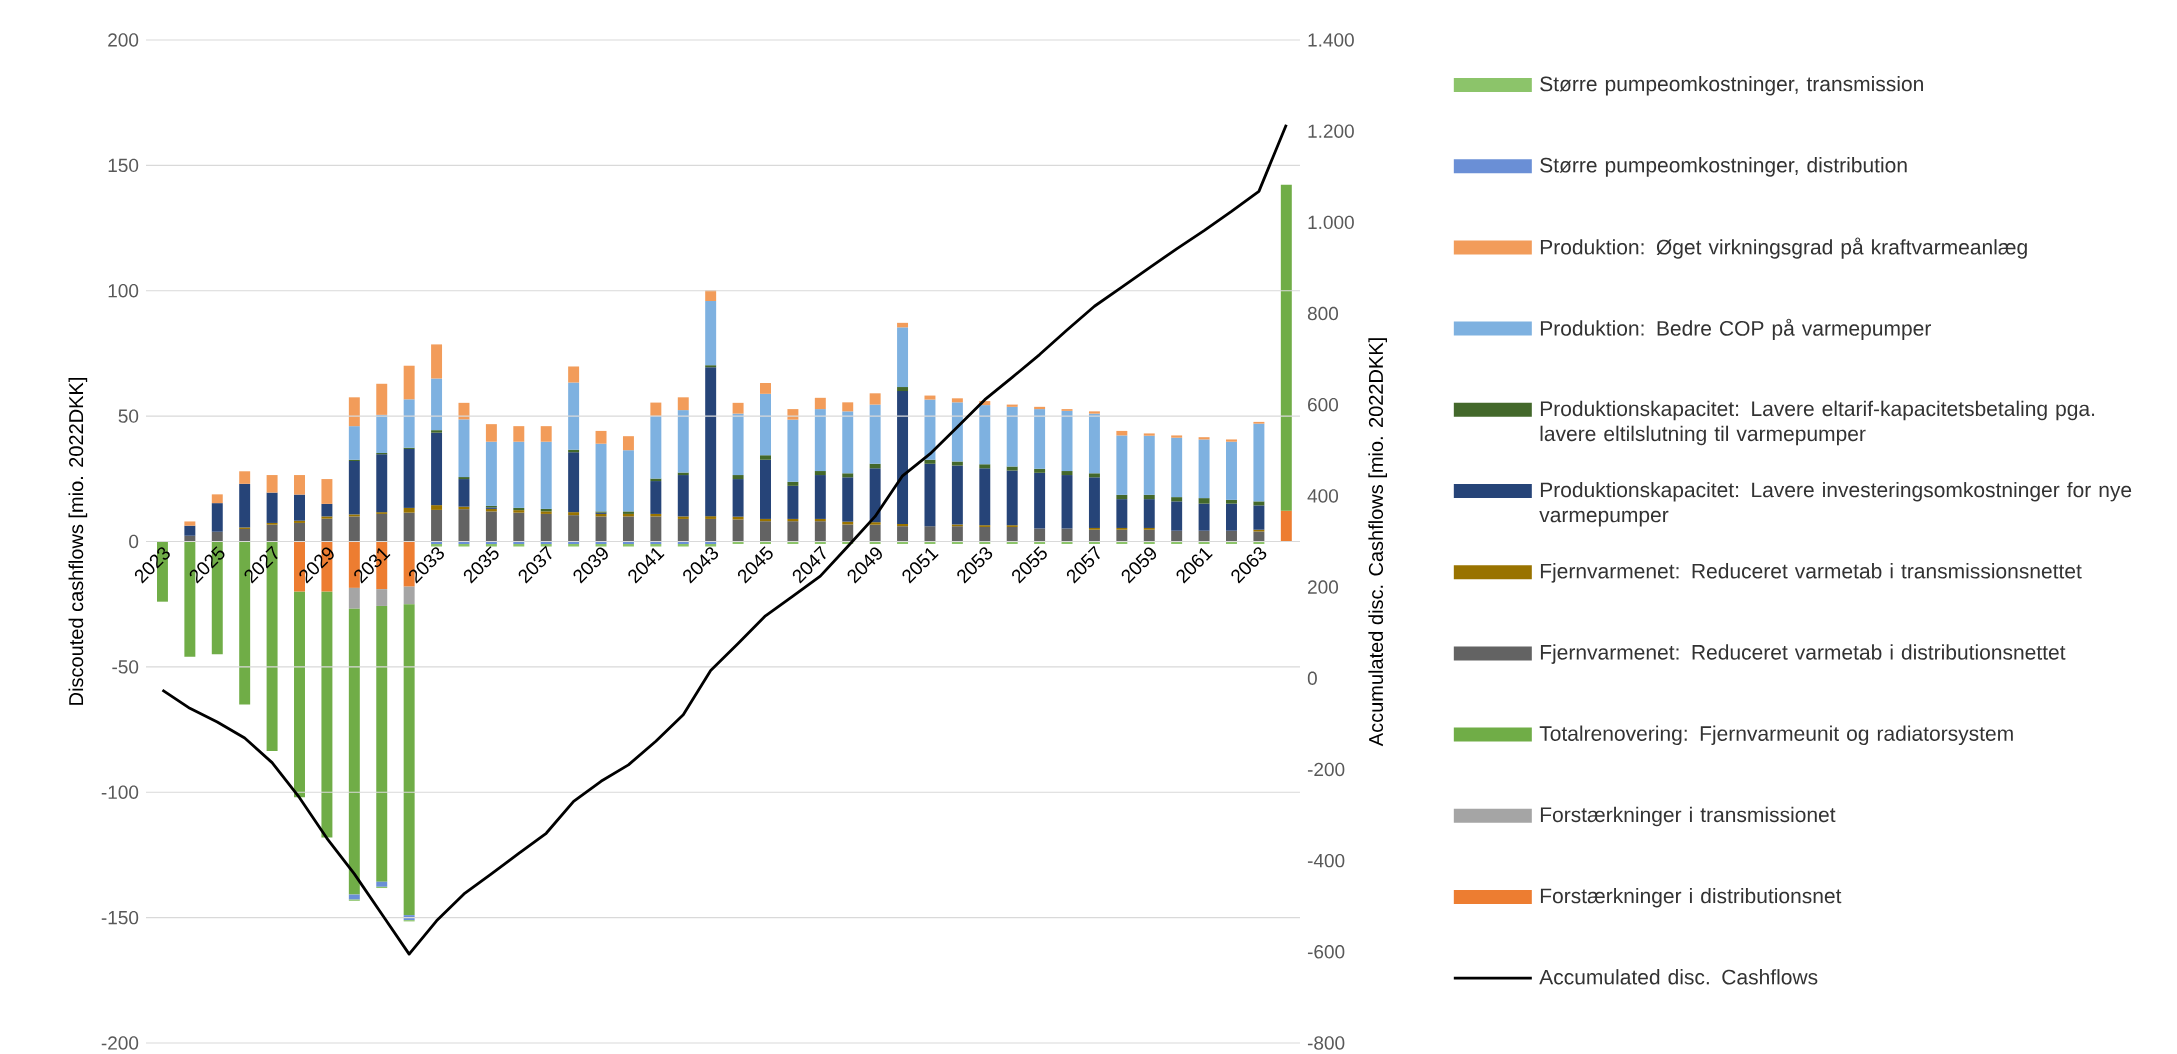 The width and height of the screenshot is (2177, 1054). What do you see at coordinates (1323, 404) in the screenshot?
I see `y2-tick-label: 600` at bounding box center [1323, 404].